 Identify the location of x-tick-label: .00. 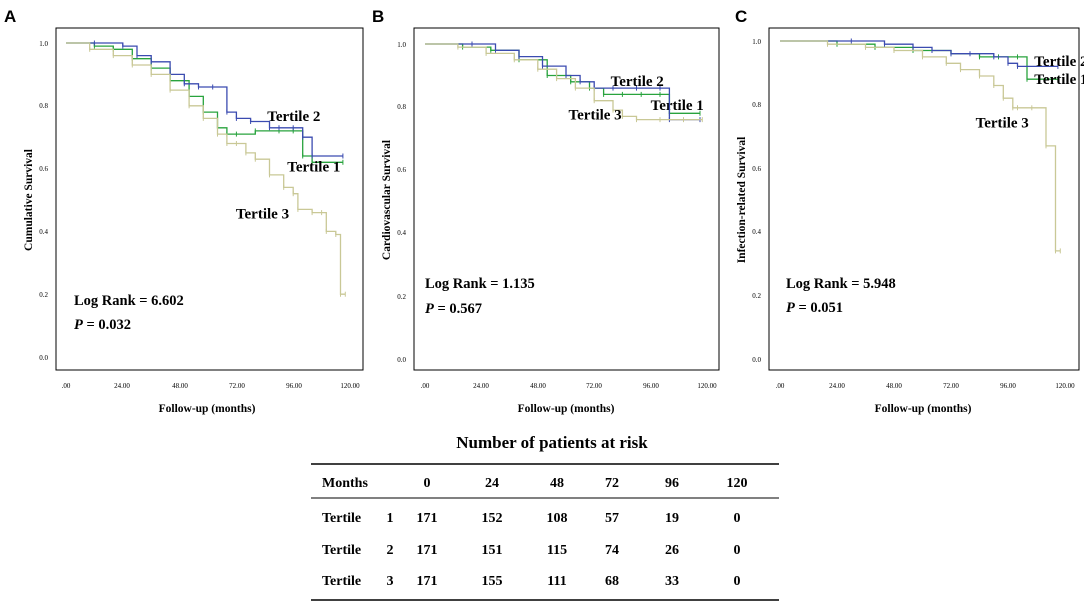
(780, 386).